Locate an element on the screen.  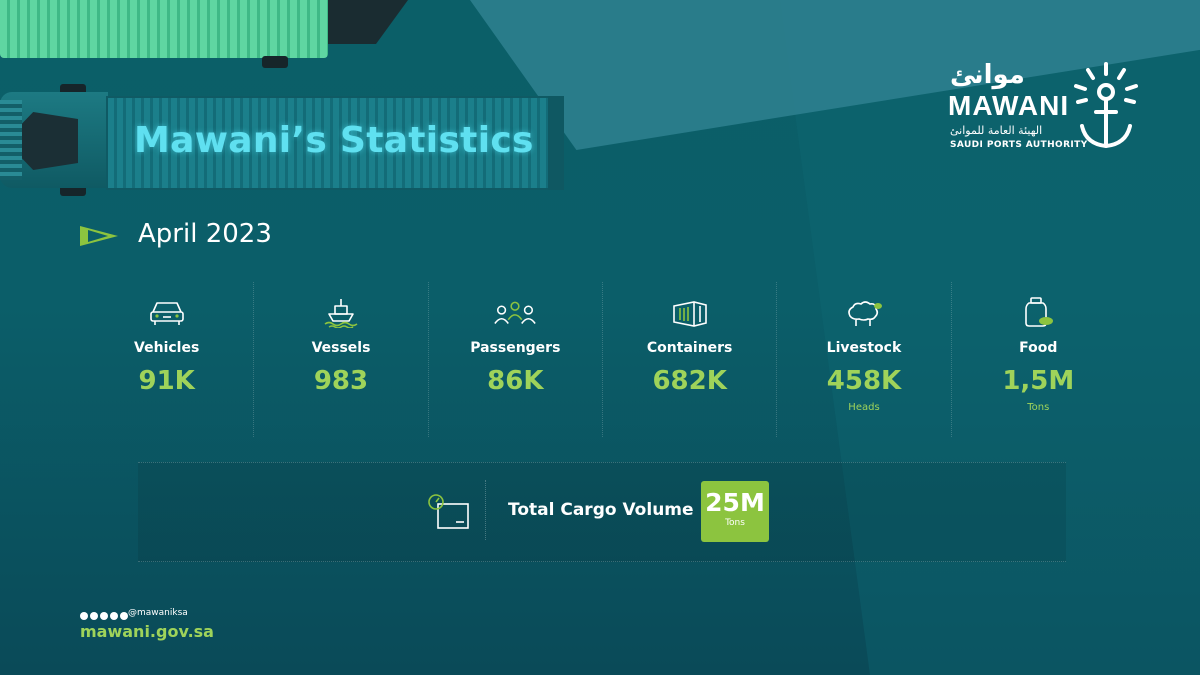
sheep-icon is located at coordinates (865, 313).